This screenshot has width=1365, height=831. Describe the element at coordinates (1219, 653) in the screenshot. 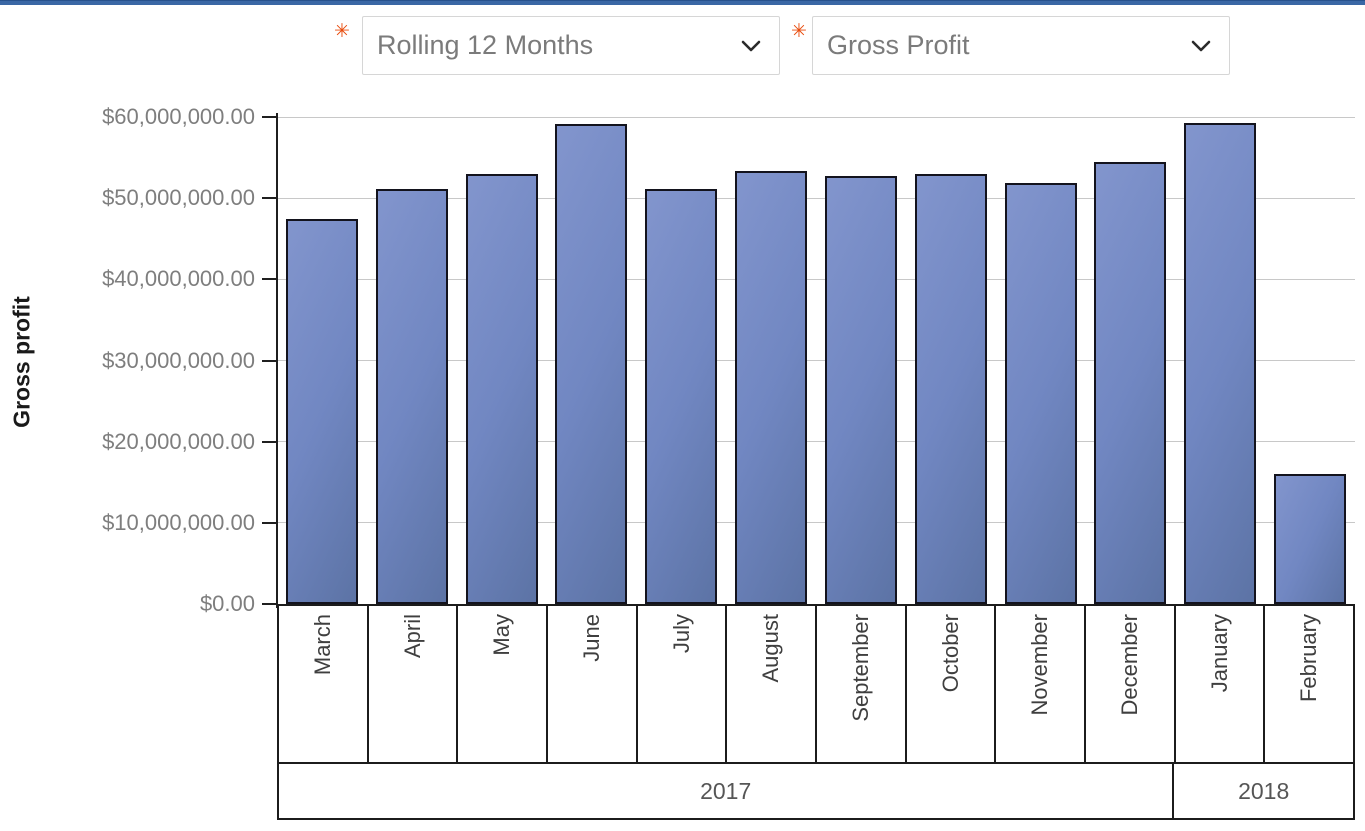

I see `month-label: January` at that location.